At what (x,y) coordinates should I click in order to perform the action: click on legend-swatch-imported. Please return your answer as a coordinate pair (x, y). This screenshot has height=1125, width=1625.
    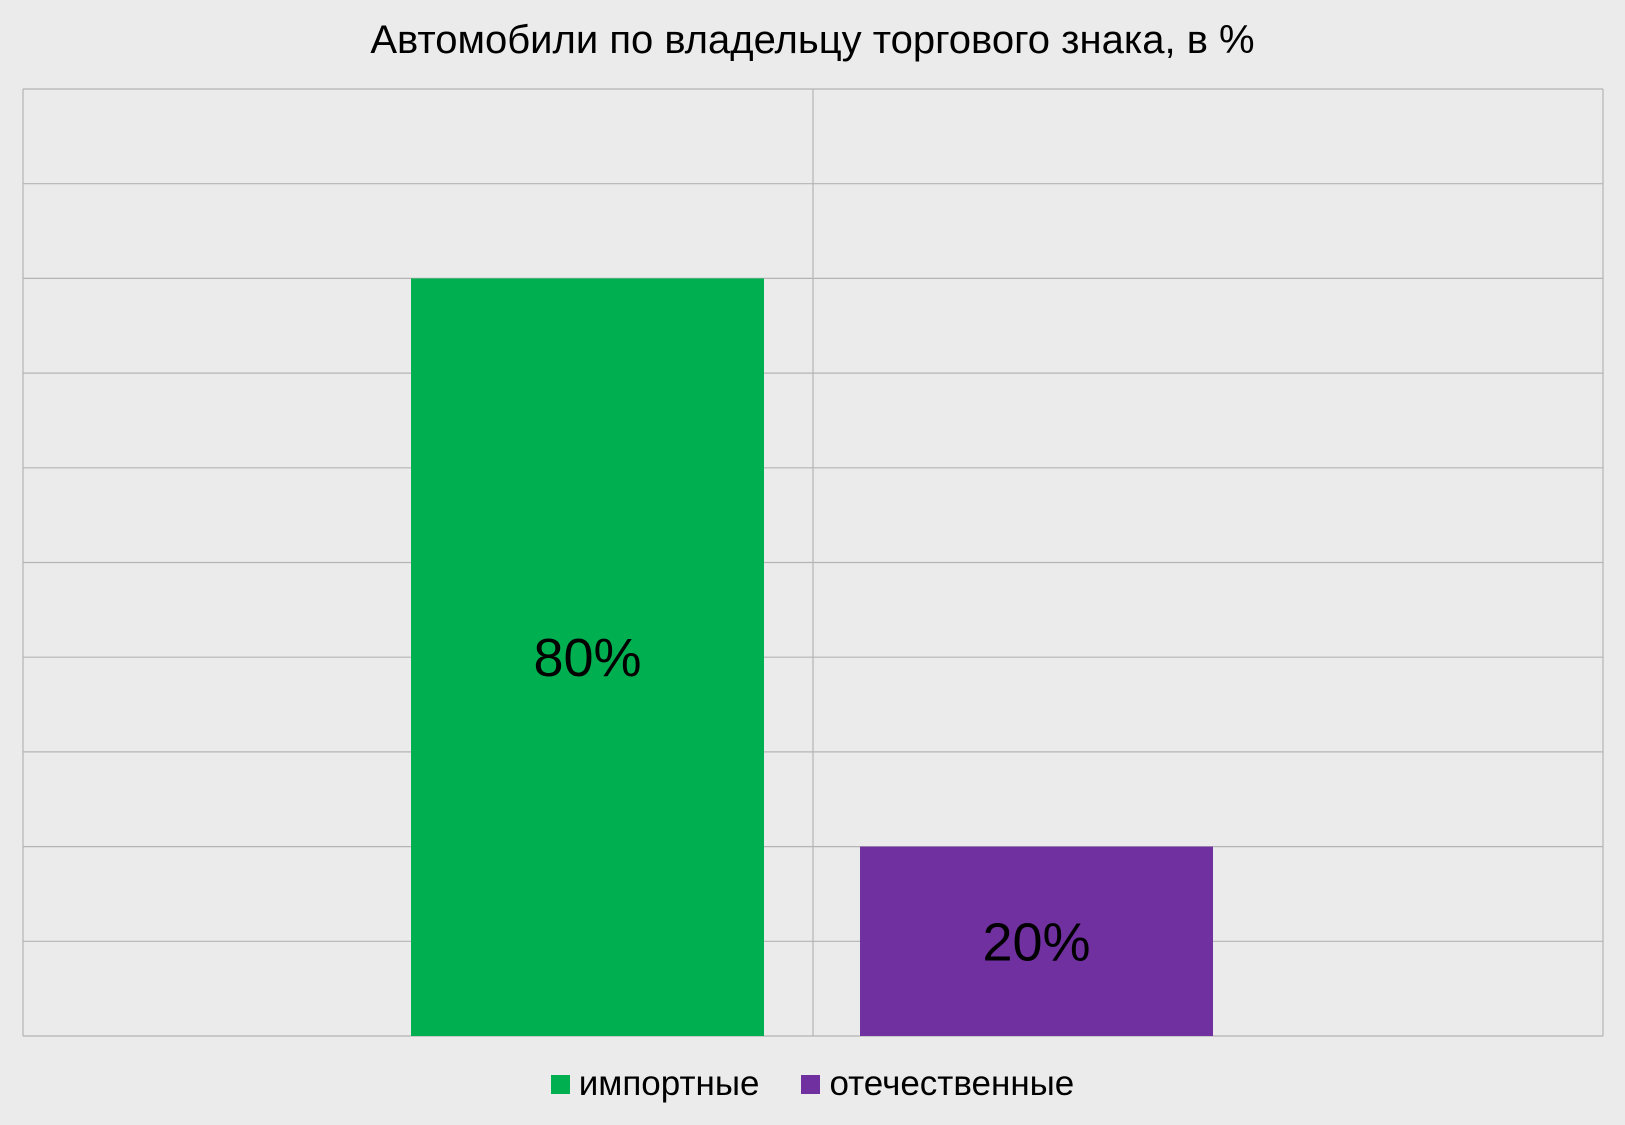
    Looking at the image, I should click on (560, 1084).